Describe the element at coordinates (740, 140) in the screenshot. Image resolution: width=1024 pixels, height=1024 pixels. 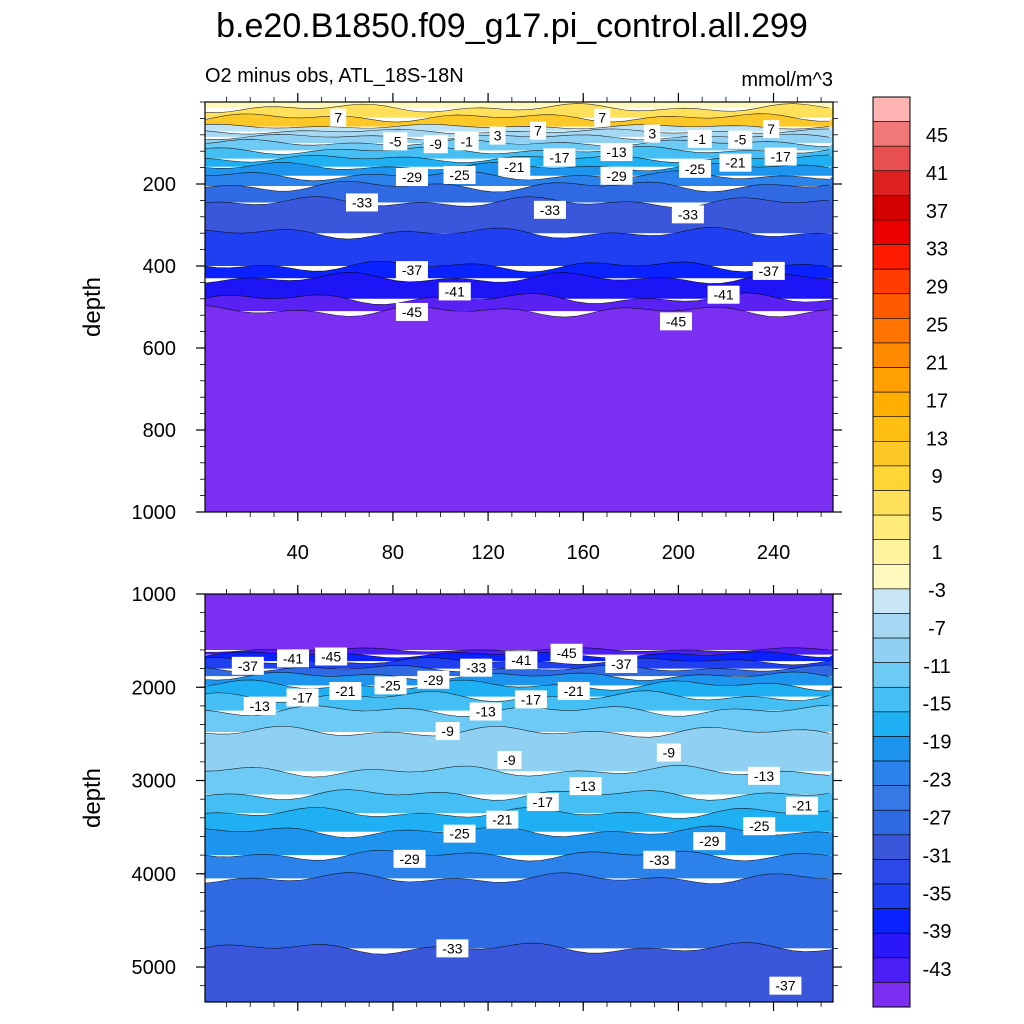
I see `contour-label: -5` at that location.